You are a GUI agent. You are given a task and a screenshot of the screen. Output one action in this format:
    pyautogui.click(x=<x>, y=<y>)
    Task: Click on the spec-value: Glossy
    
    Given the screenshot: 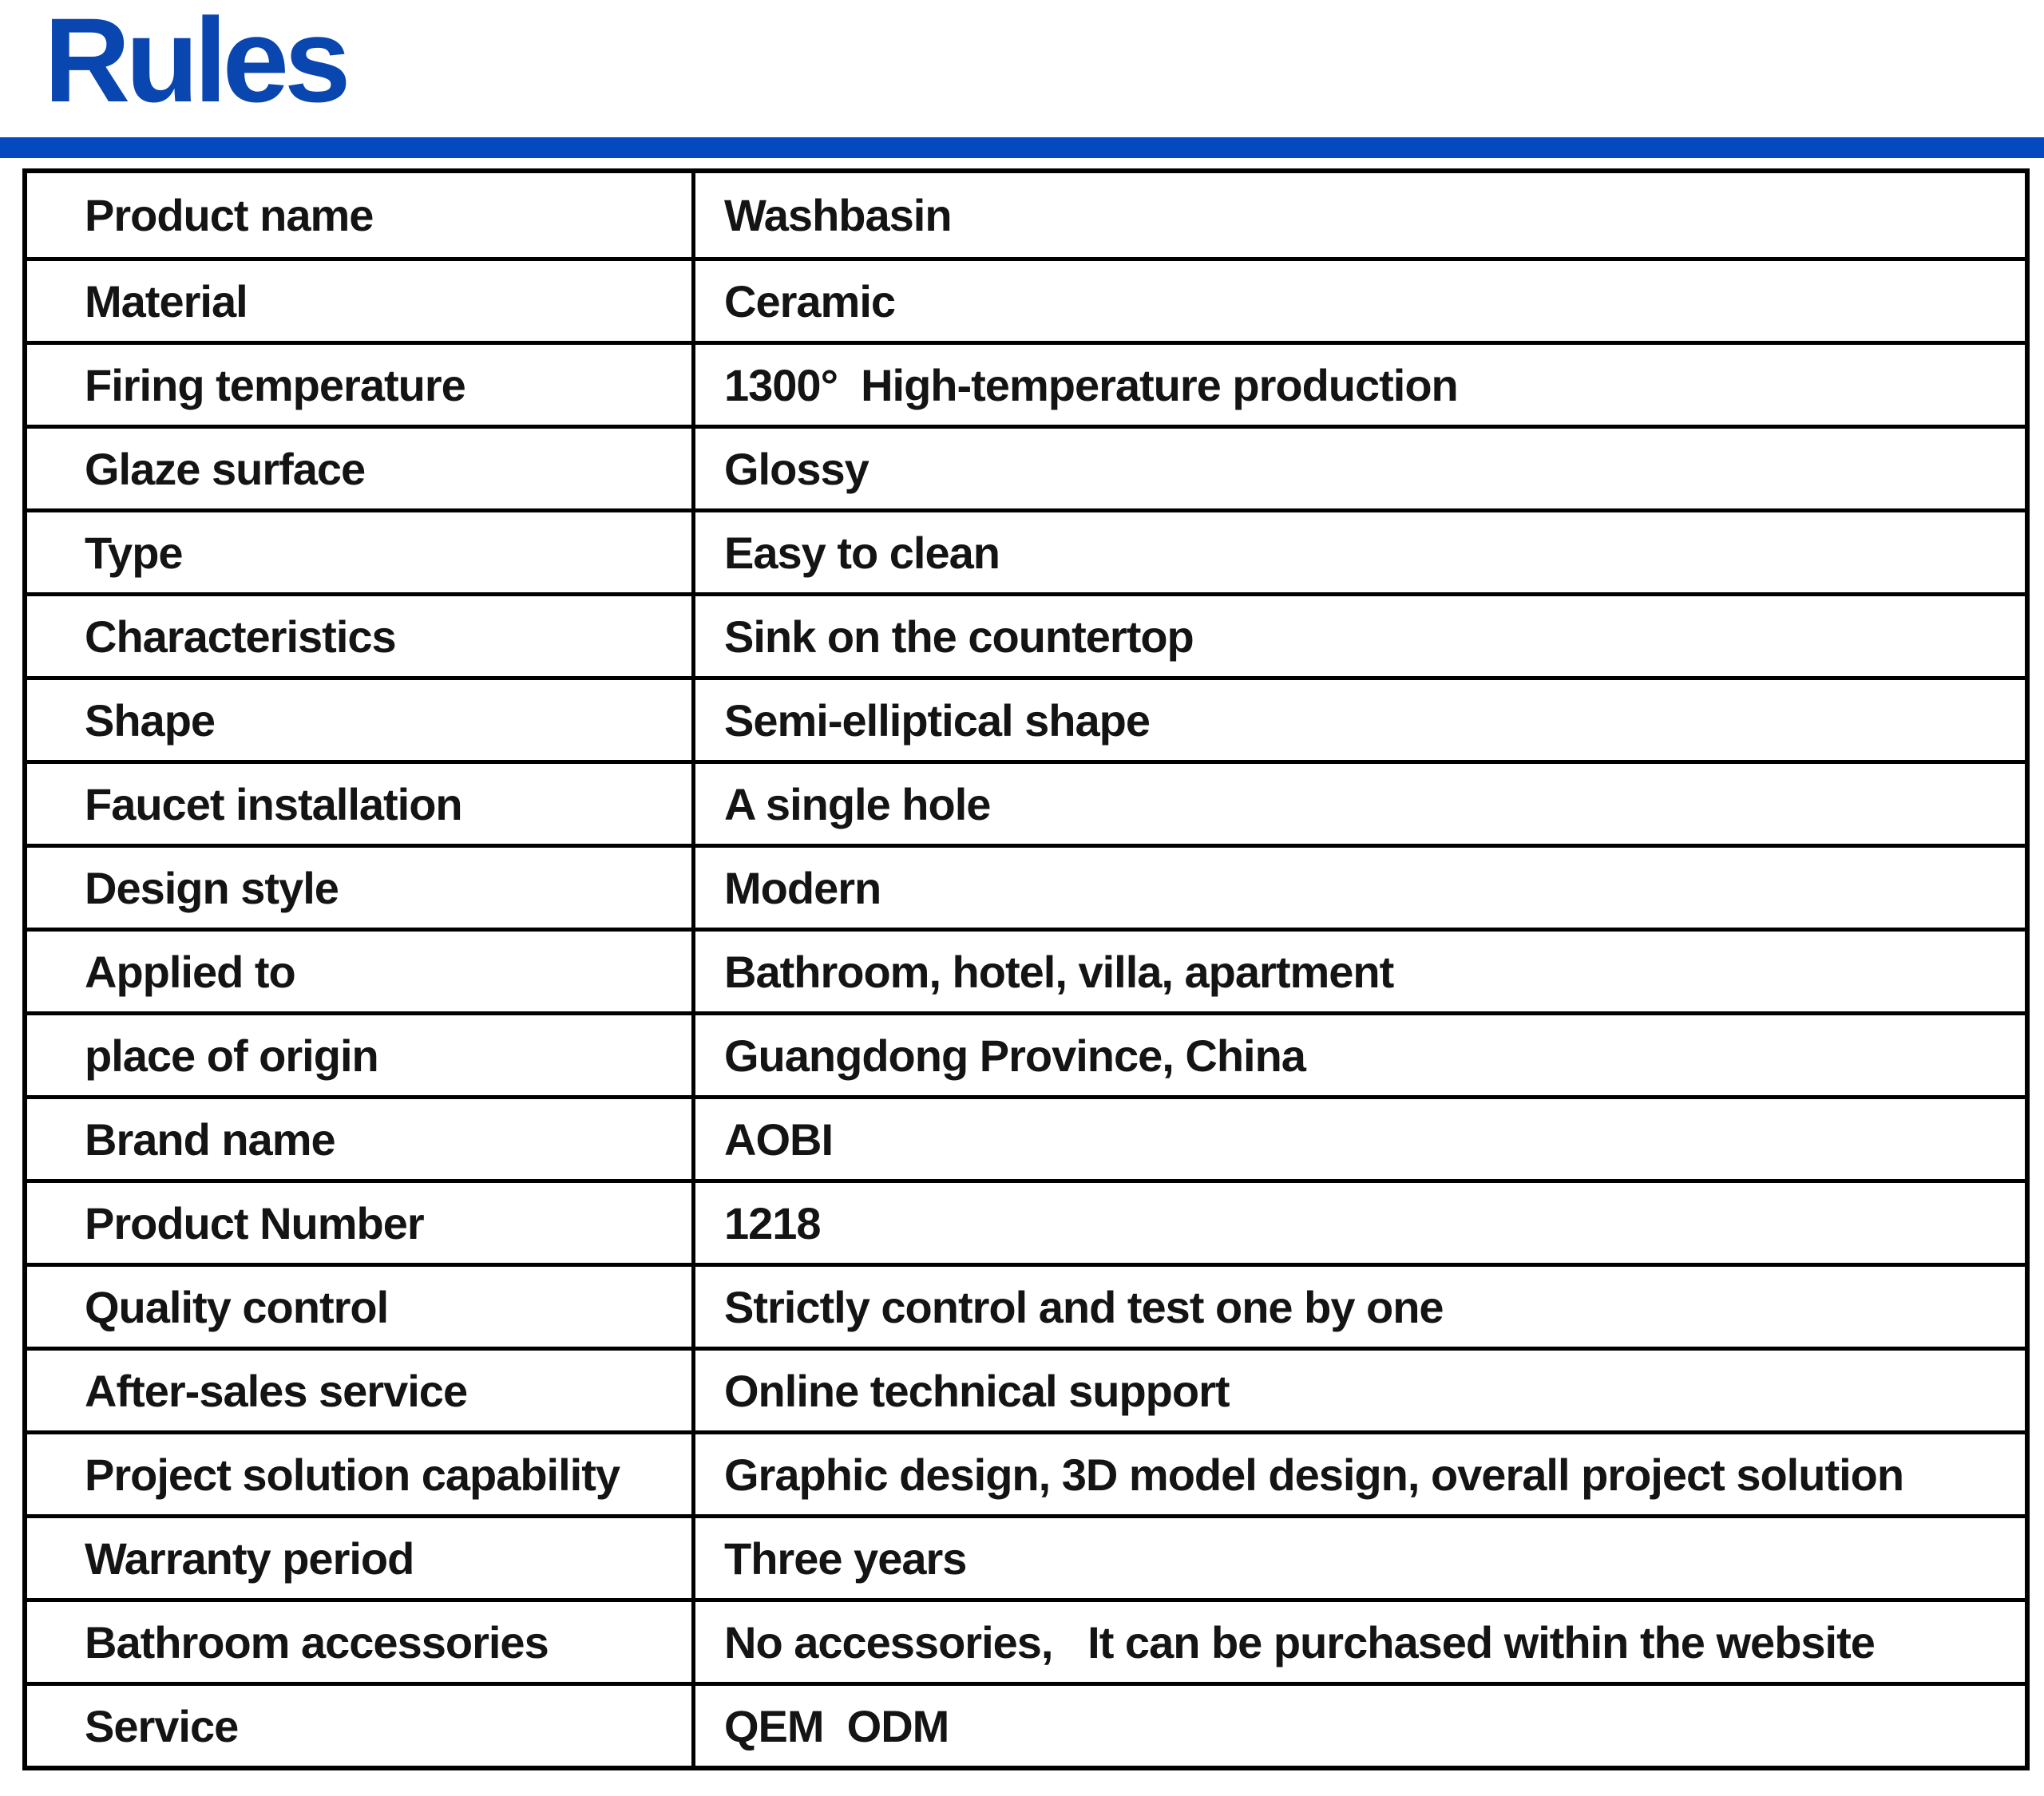 What is the action you would take?
    pyautogui.click(x=796, y=468)
    